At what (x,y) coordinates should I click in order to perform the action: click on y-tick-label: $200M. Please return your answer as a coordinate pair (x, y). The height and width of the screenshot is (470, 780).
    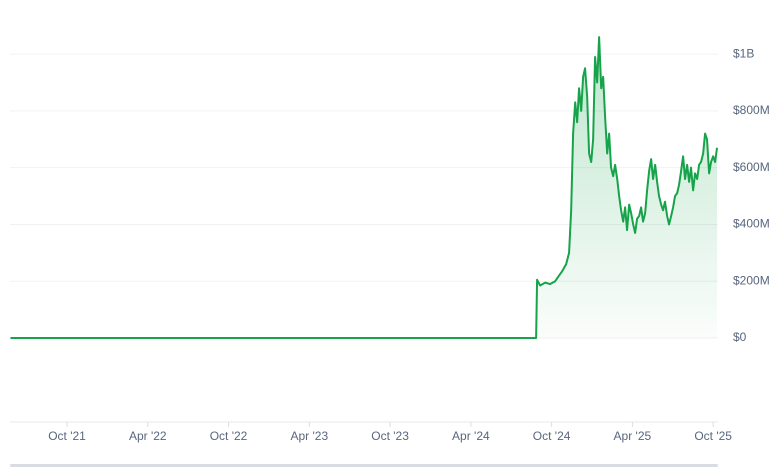
    Looking at the image, I should click on (751, 280).